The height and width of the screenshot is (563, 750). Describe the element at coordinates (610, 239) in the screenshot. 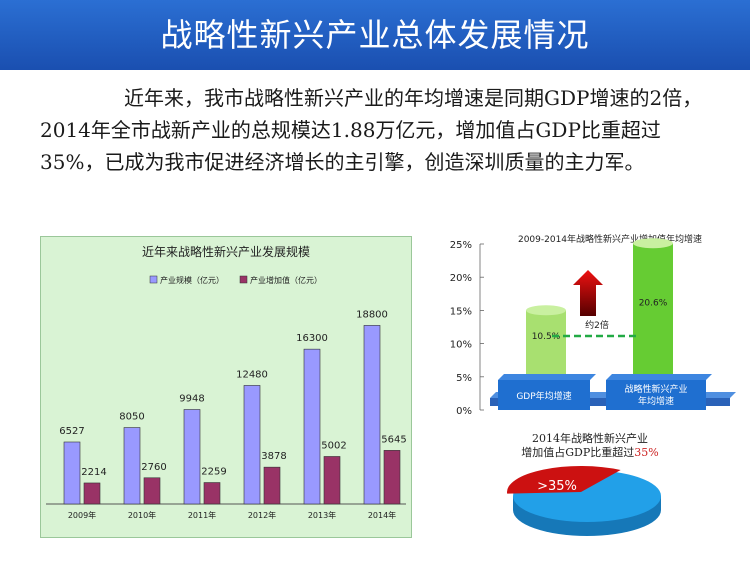

I see `growth-chart-title: 2009-2014年战略性新兴产业增加值年均增速` at that location.